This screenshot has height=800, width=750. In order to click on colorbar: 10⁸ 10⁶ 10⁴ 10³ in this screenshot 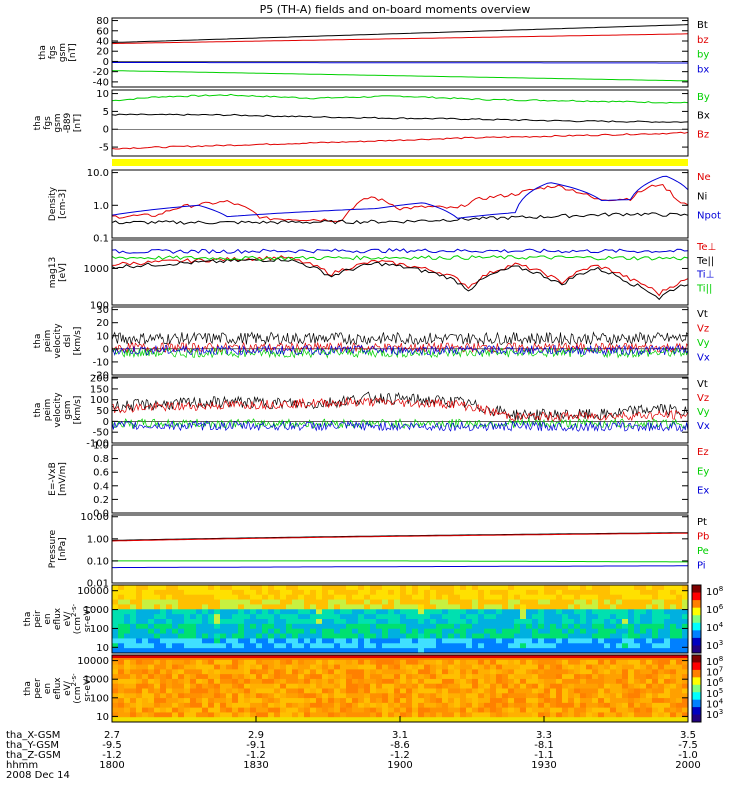, I will do `click(707, 619)`.